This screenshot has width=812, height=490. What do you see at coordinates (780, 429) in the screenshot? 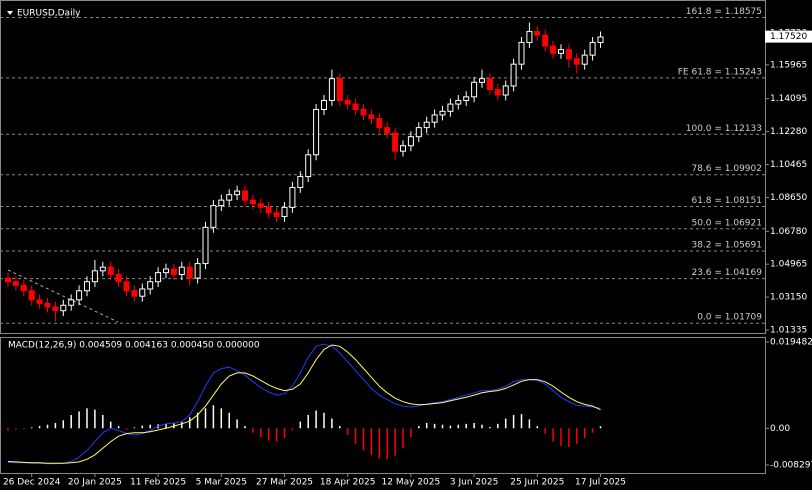
I see `y-tick-label: 0.00` at bounding box center [780, 429].